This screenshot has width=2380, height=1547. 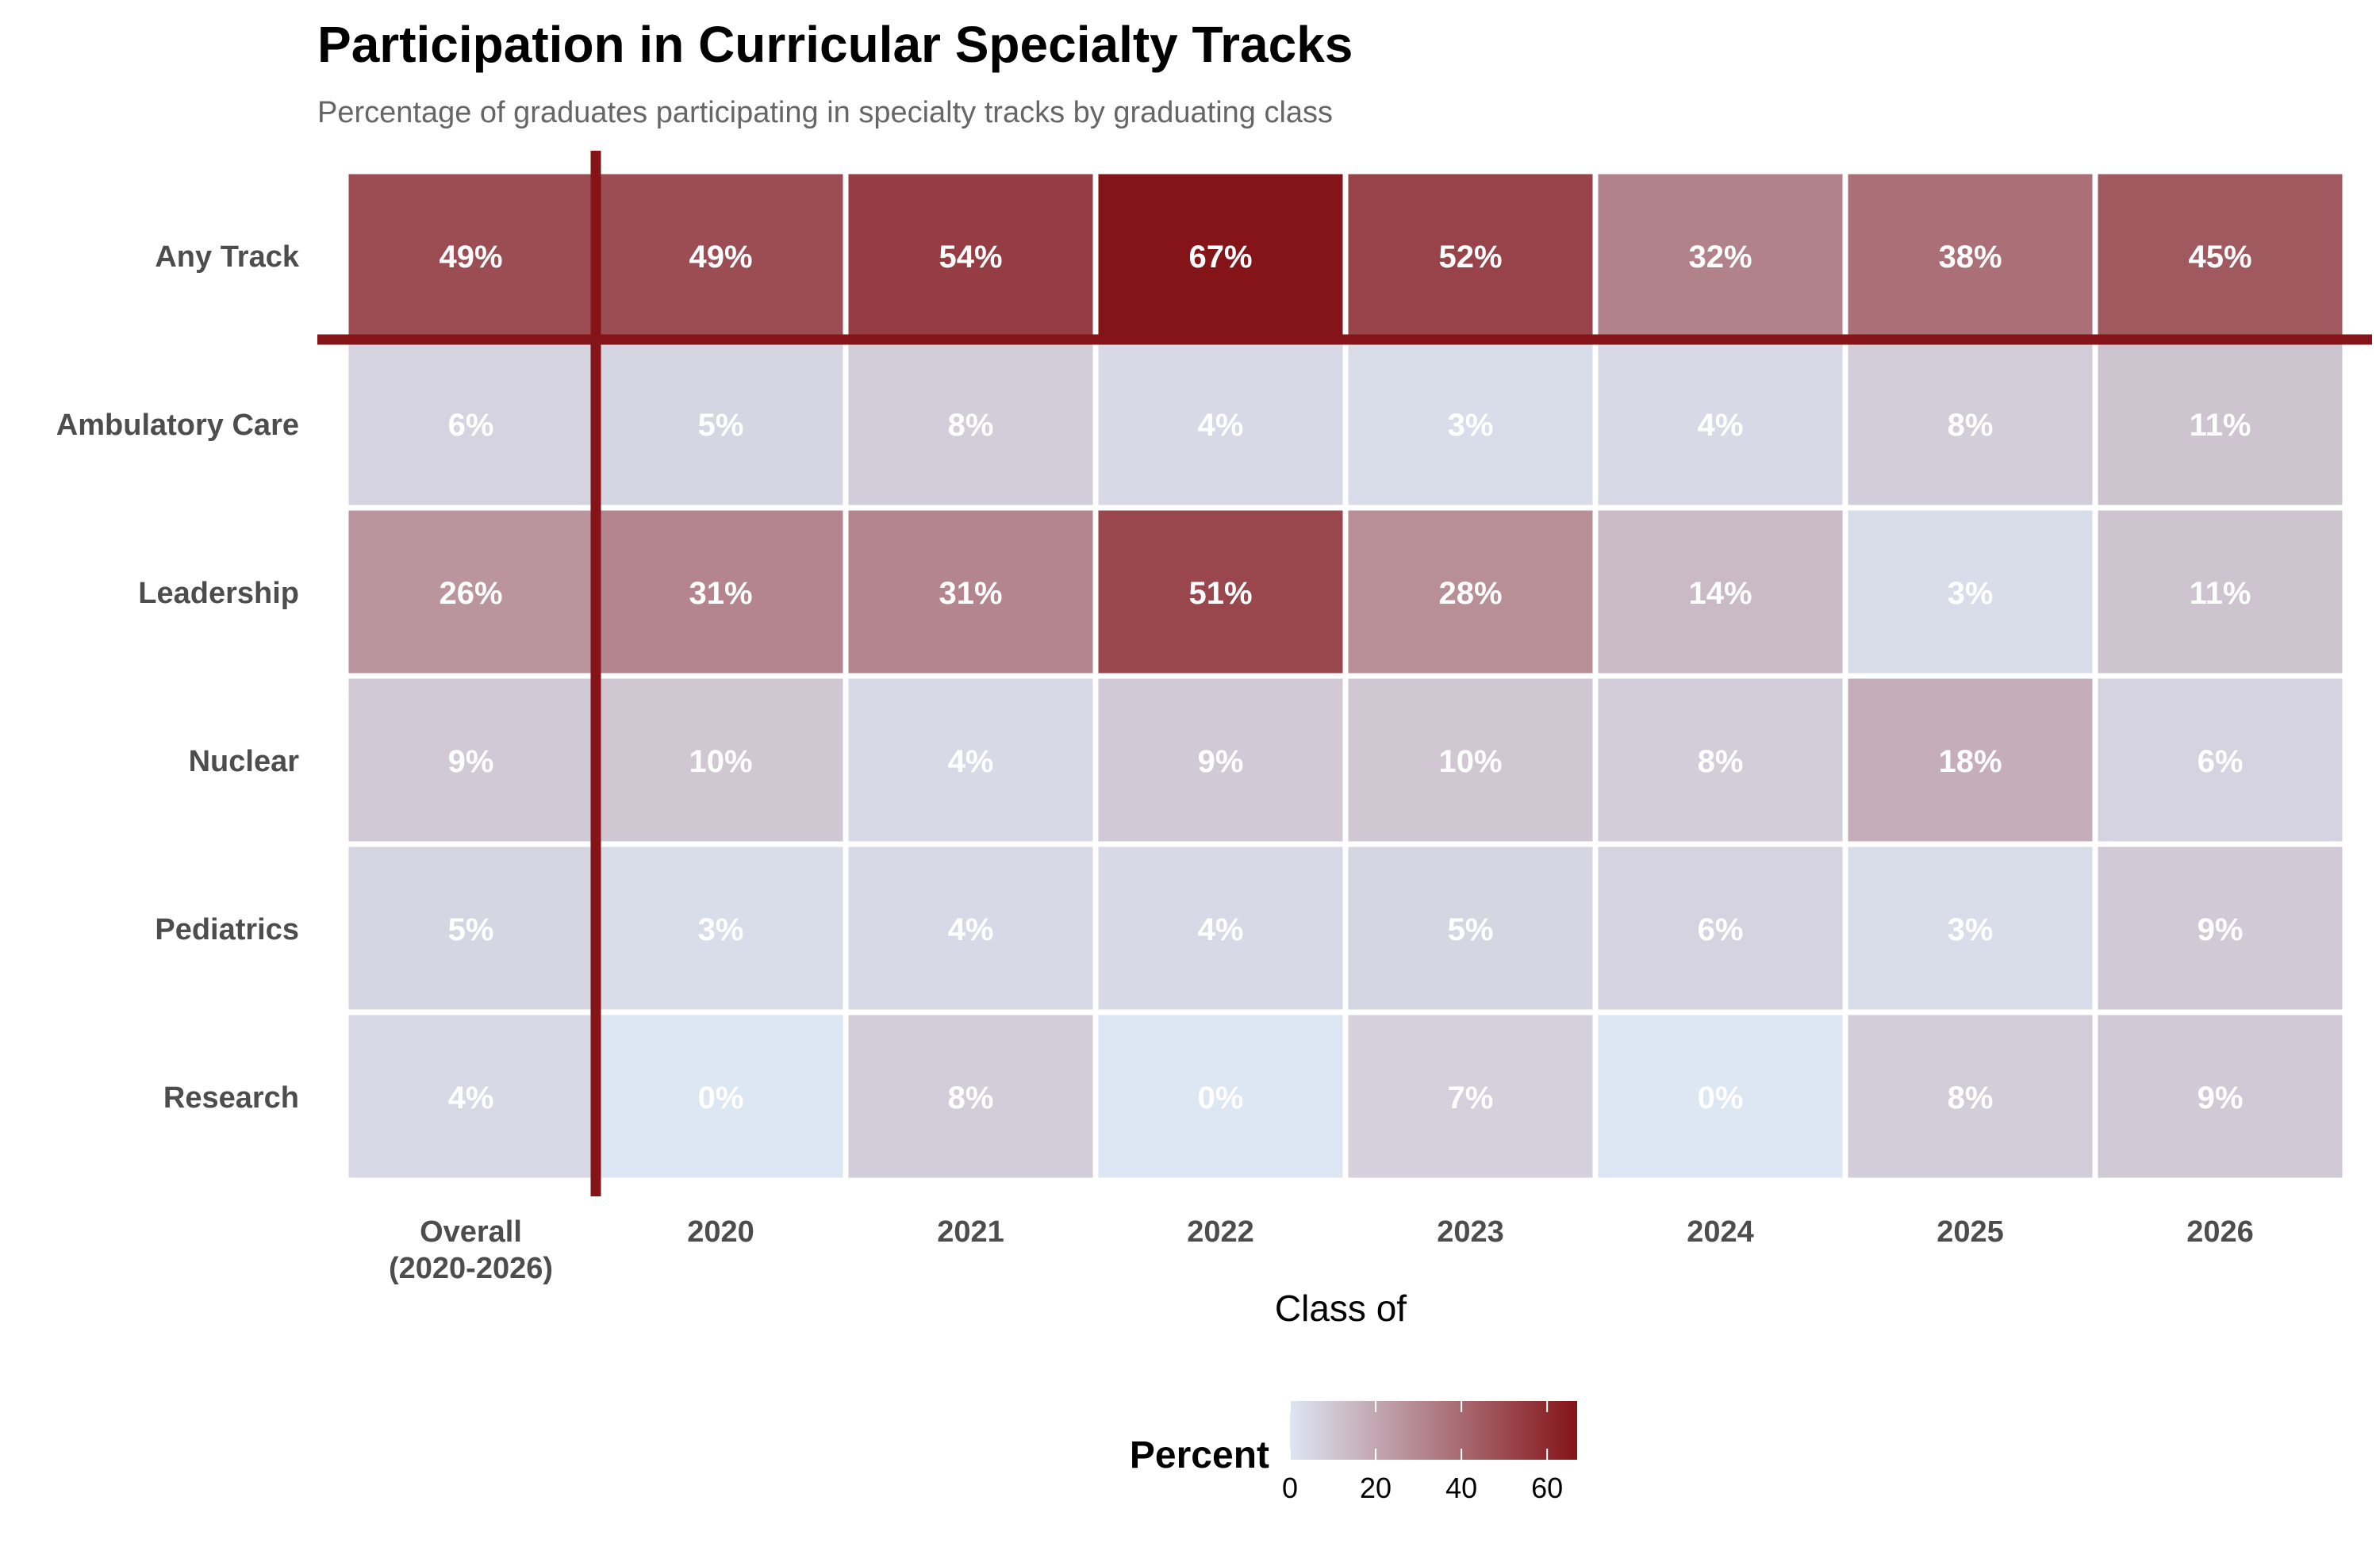 I want to click on cell-value-label: 38%, so click(x=1970, y=257).